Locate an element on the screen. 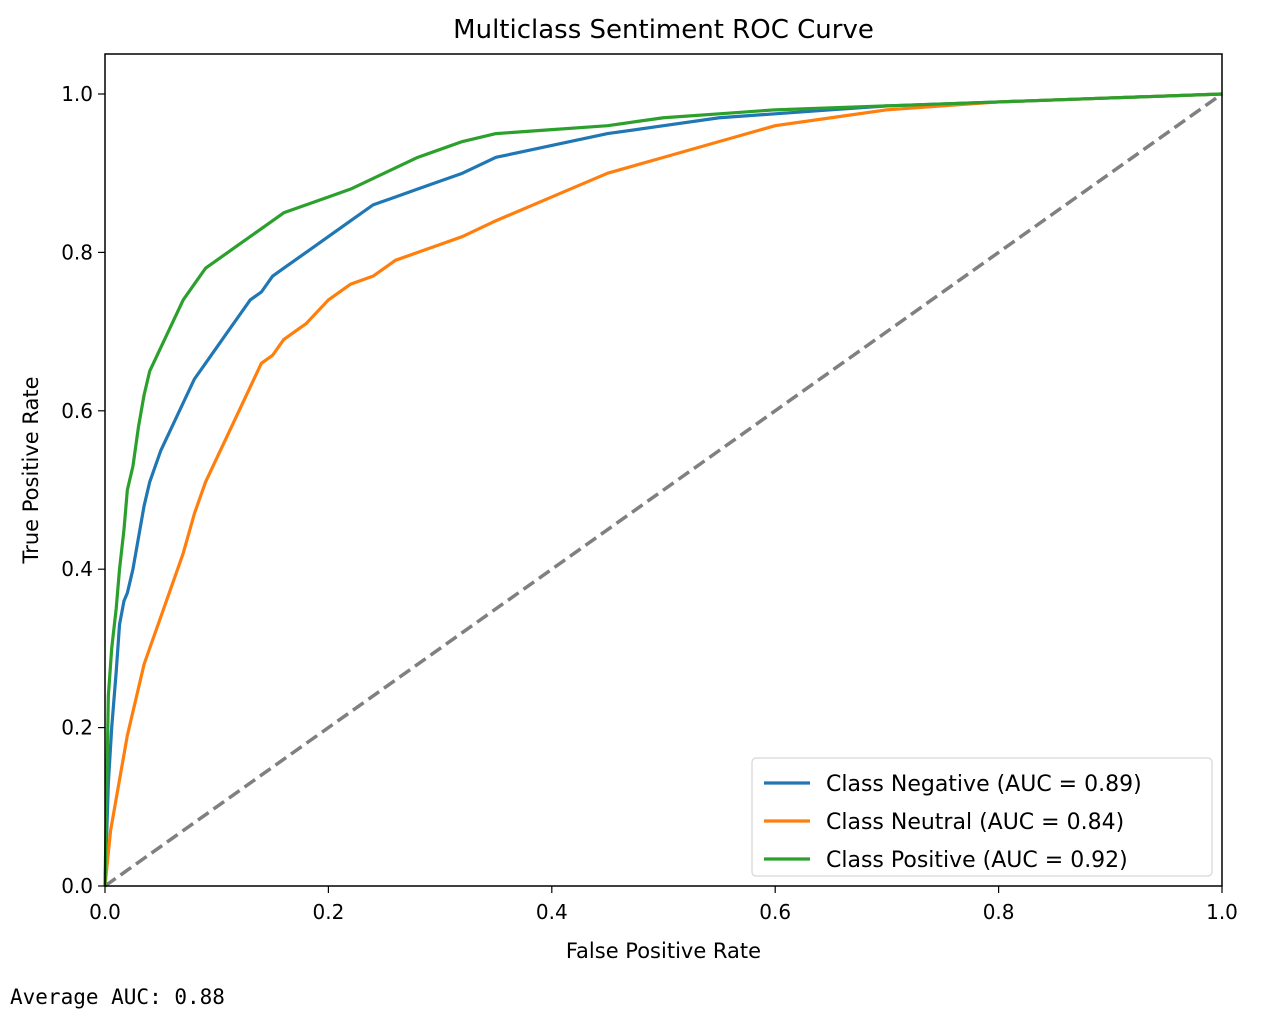 The width and height of the screenshot is (1280, 1022). y-tick-label: 0.2 is located at coordinates (77, 728).